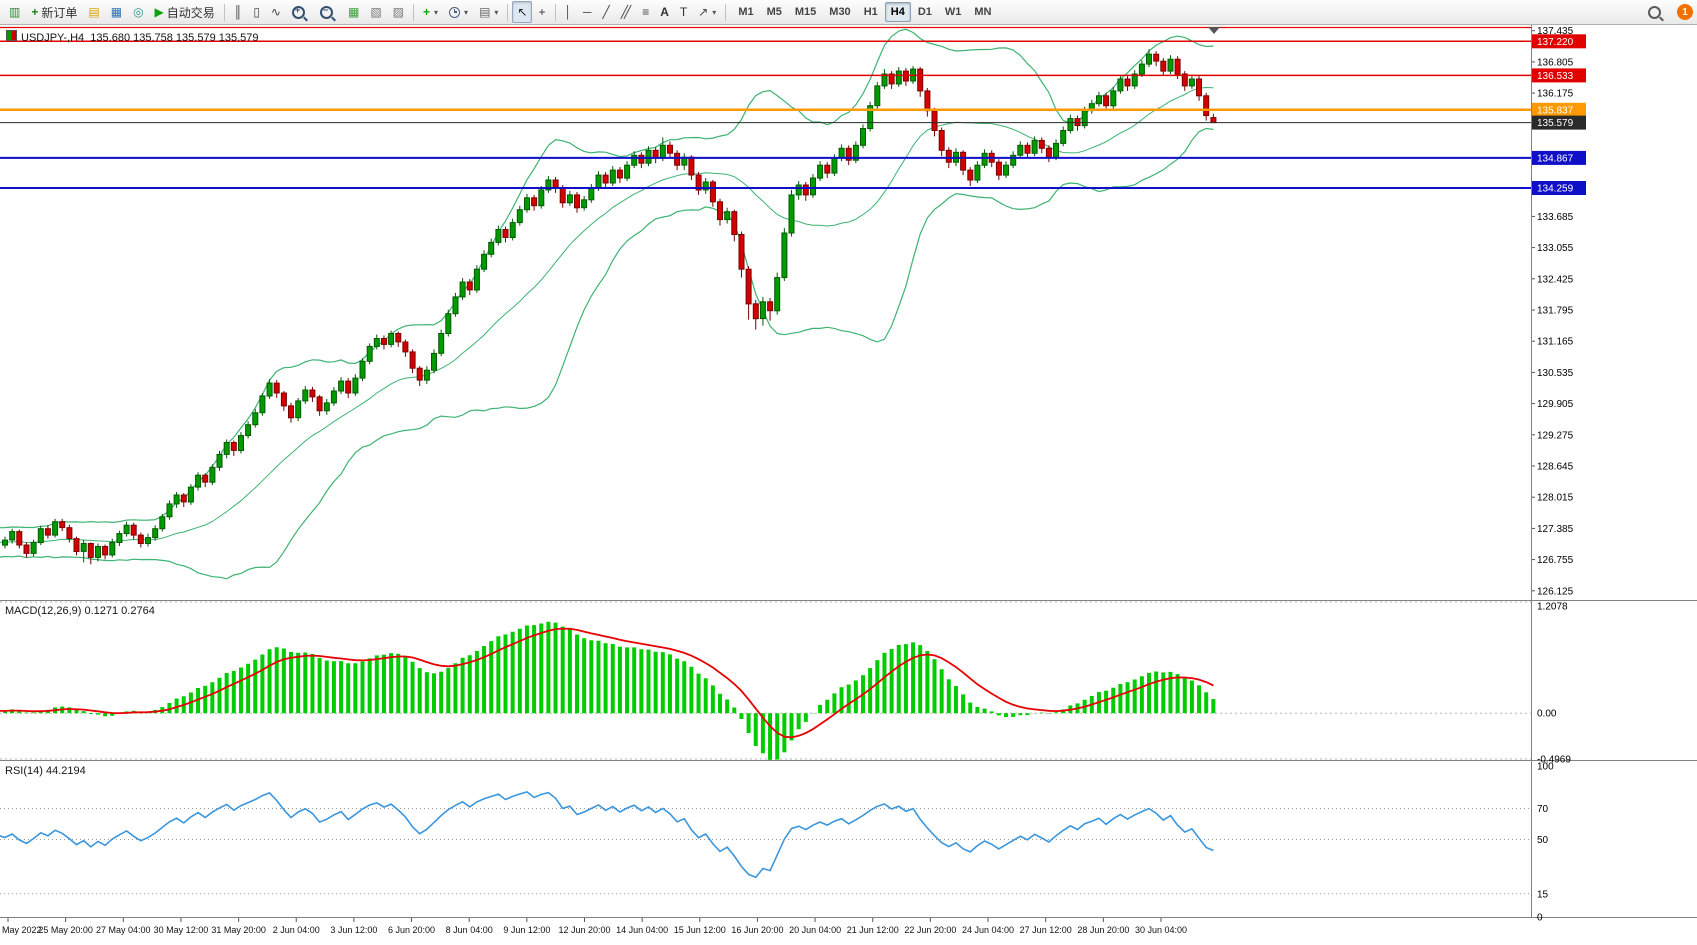 This screenshot has width=1697, height=945. I want to click on channel-icon: ╱╱, so click(626, 12).